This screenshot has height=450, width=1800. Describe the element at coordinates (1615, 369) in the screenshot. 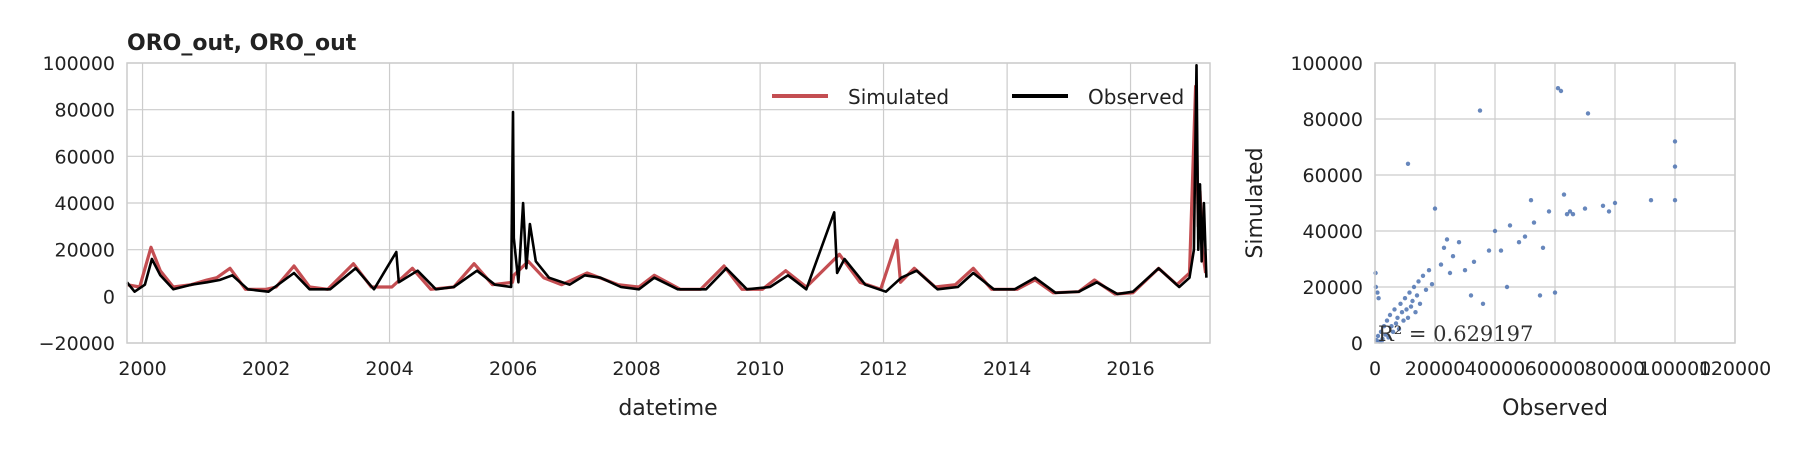

I see `scatter-x-tick-label: 80000` at that location.